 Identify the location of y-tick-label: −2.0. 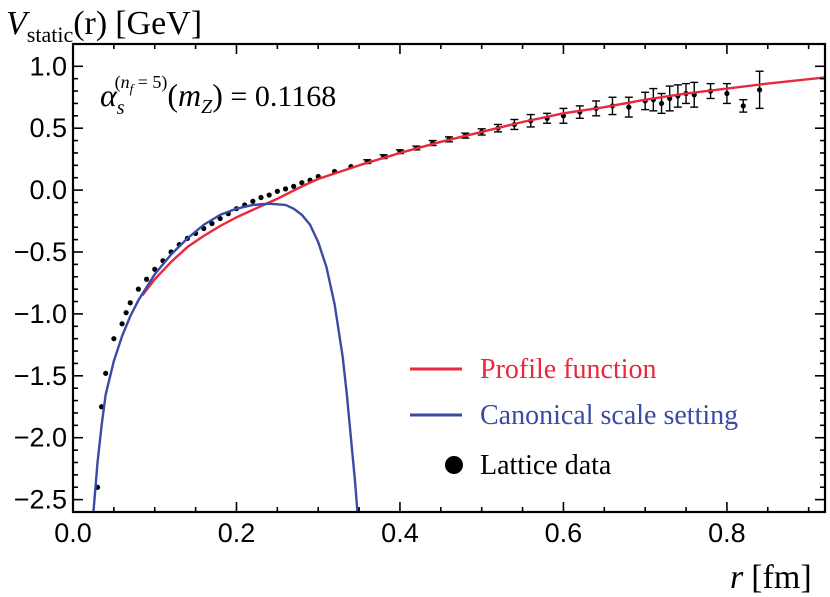
(40, 438).